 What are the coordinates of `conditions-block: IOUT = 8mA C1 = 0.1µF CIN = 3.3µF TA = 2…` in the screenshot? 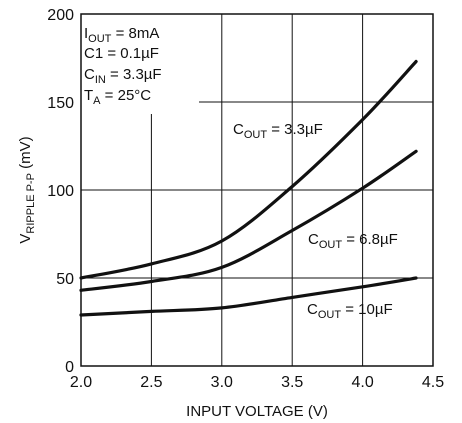 It's located at (123, 66).